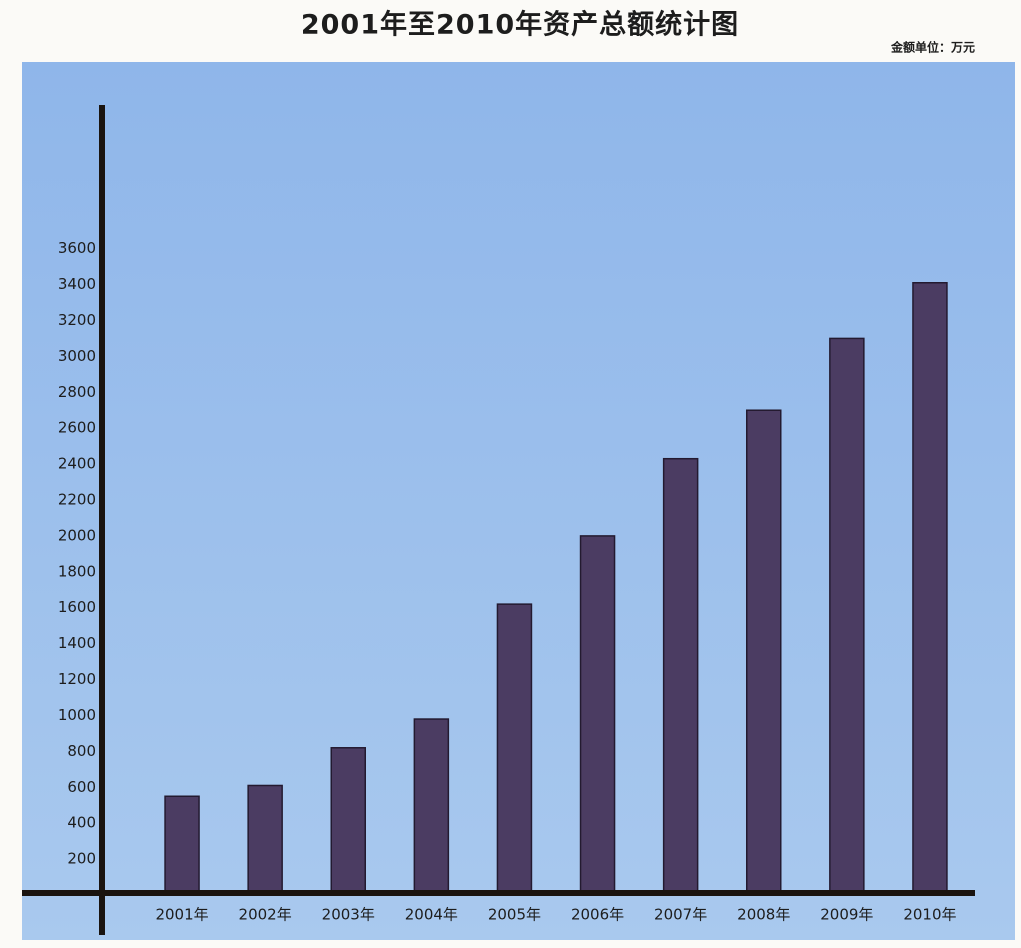 This screenshot has width=1021, height=948. Describe the element at coordinates (77, 392) in the screenshot. I see `y-tick-label: 2800` at that location.